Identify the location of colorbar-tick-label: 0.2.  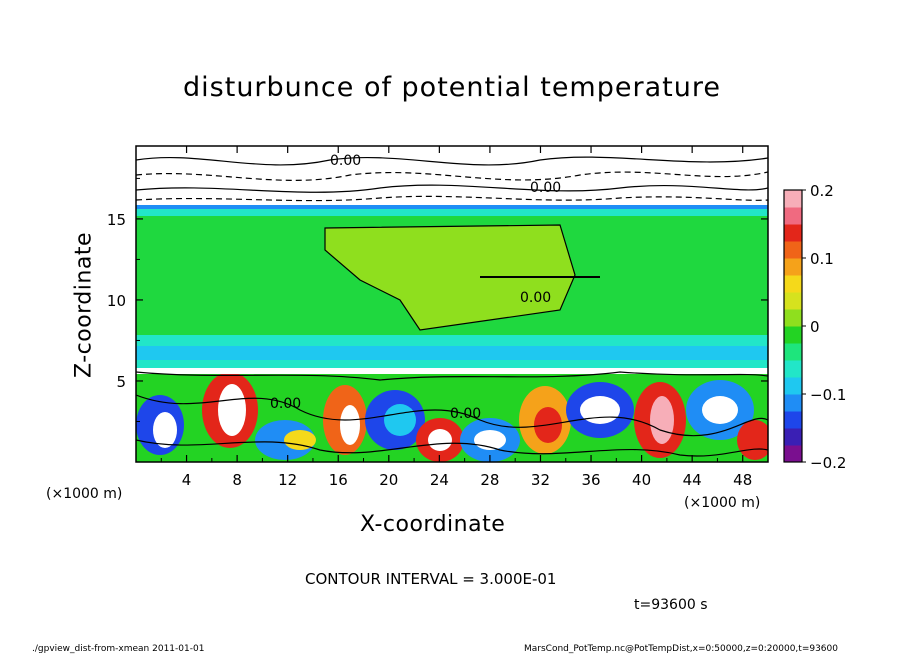
(822, 191).